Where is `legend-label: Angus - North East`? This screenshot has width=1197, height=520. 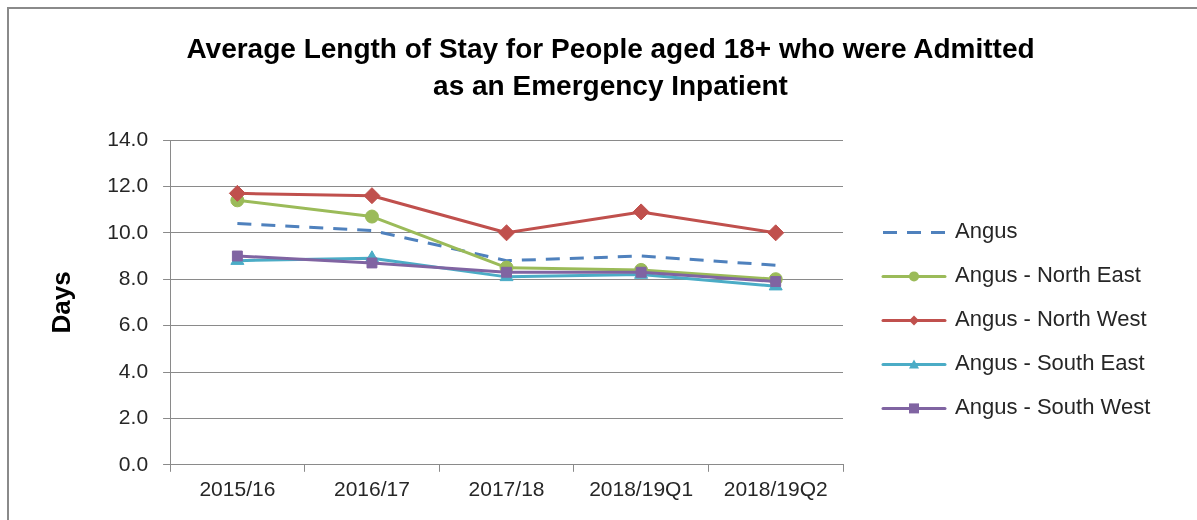
legend-label: Angus - North East is located at coordinates (1048, 275).